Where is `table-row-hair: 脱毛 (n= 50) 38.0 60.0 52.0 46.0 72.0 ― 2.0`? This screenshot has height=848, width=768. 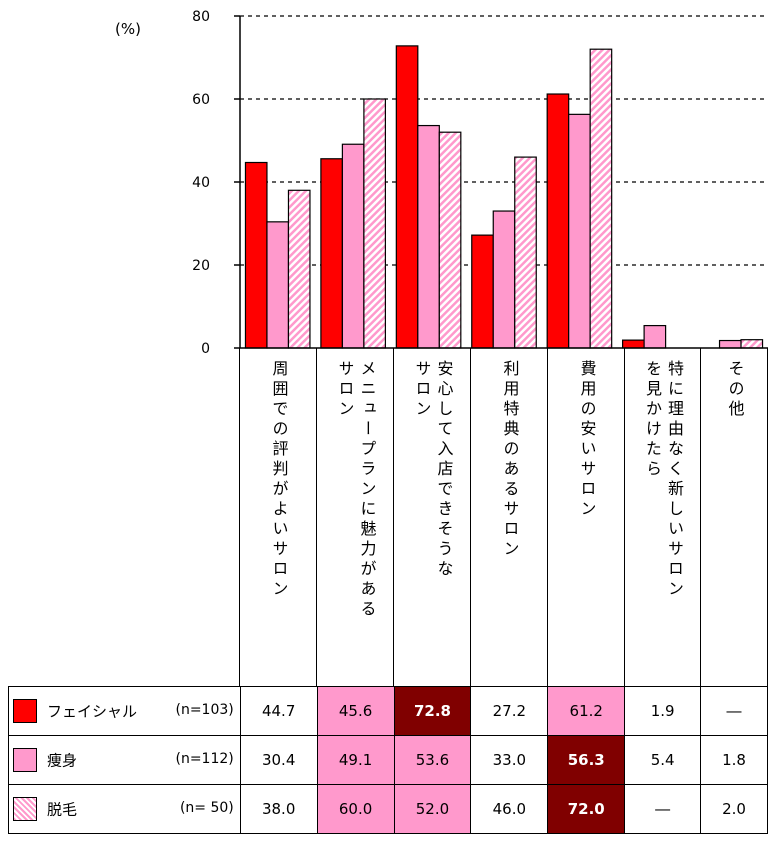
table-row-hair: 脱毛 (n= 50) 38.0 60.0 52.0 46.0 72.0 ― 2.0 is located at coordinates (388, 809).